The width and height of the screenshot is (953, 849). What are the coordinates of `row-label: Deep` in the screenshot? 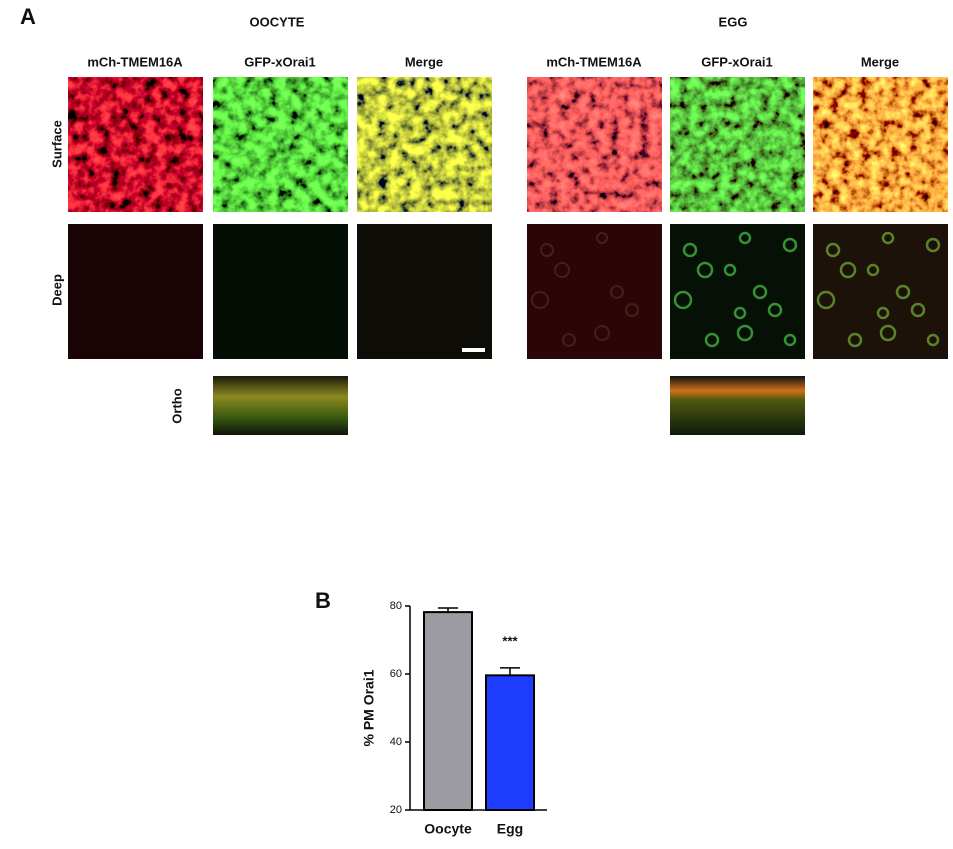 It's located at (56, 290).